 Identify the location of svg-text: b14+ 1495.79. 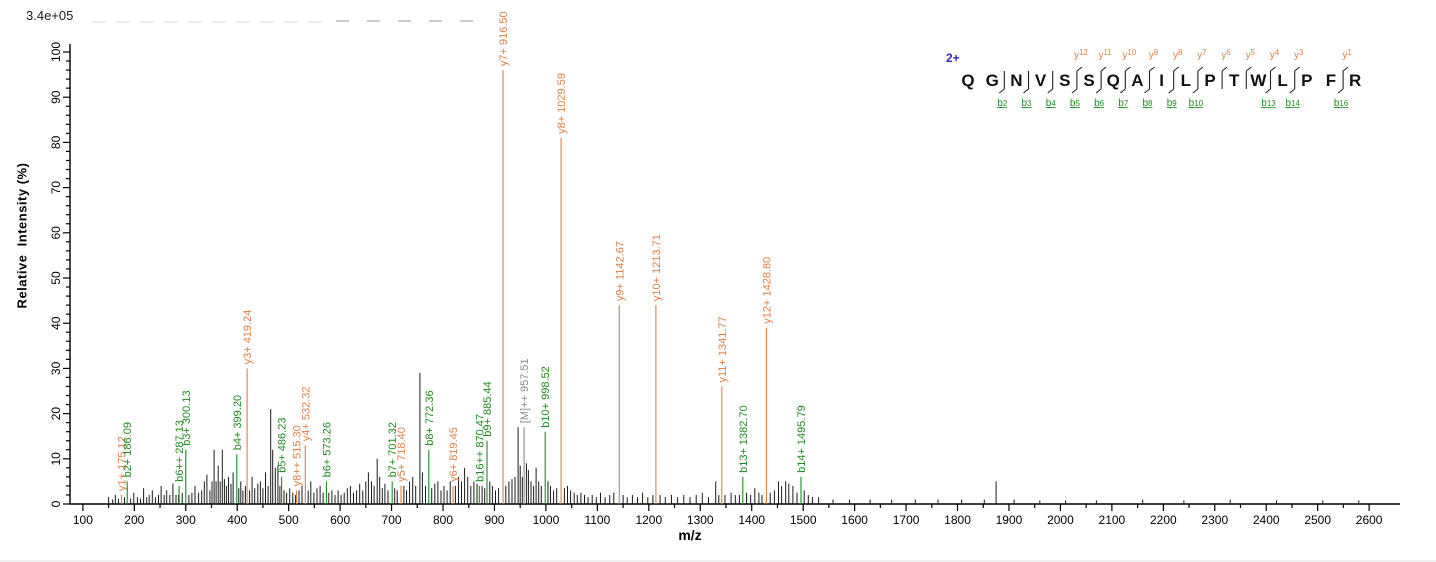
(802, 439).